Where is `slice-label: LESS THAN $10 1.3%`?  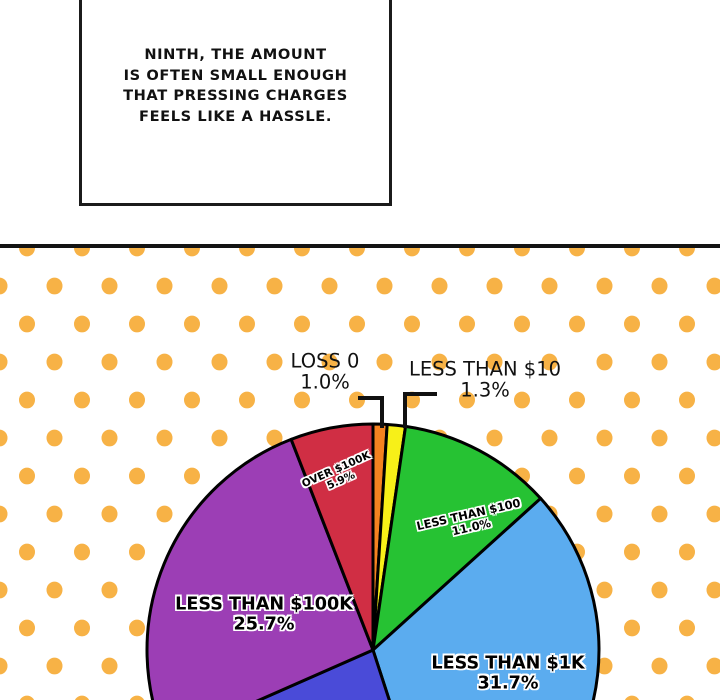
slice-label: LESS THAN $10 1.3% is located at coordinates (485, 379).